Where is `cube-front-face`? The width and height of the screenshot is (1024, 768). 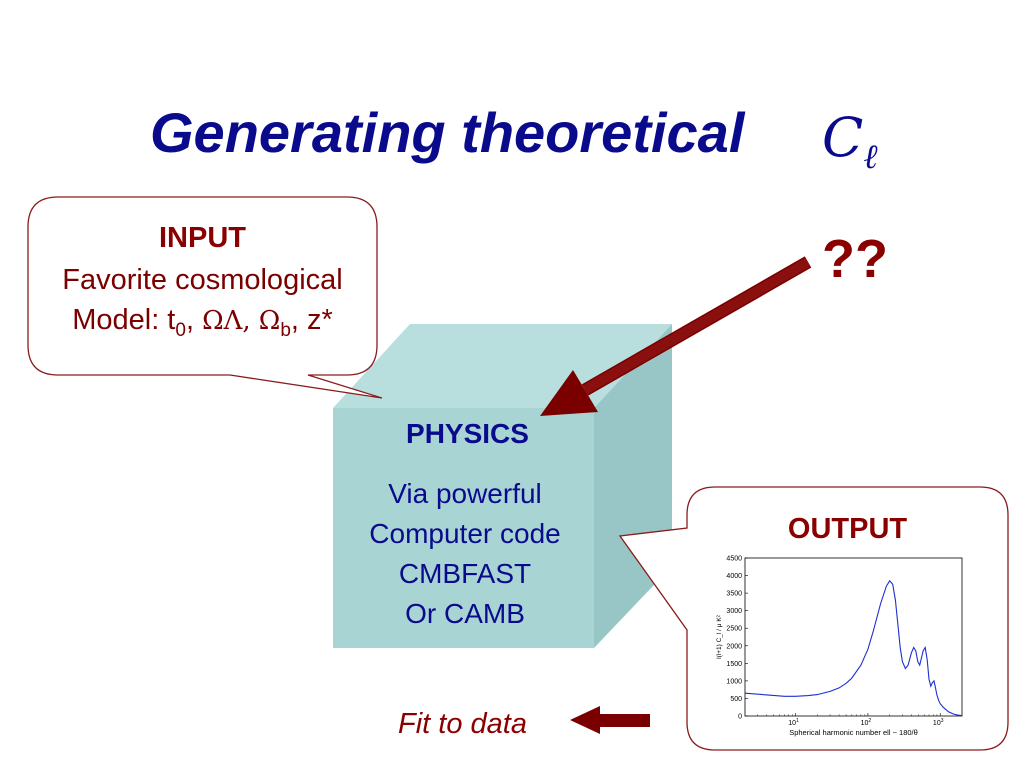
cube-front-face is located at coordinates (463, 528).